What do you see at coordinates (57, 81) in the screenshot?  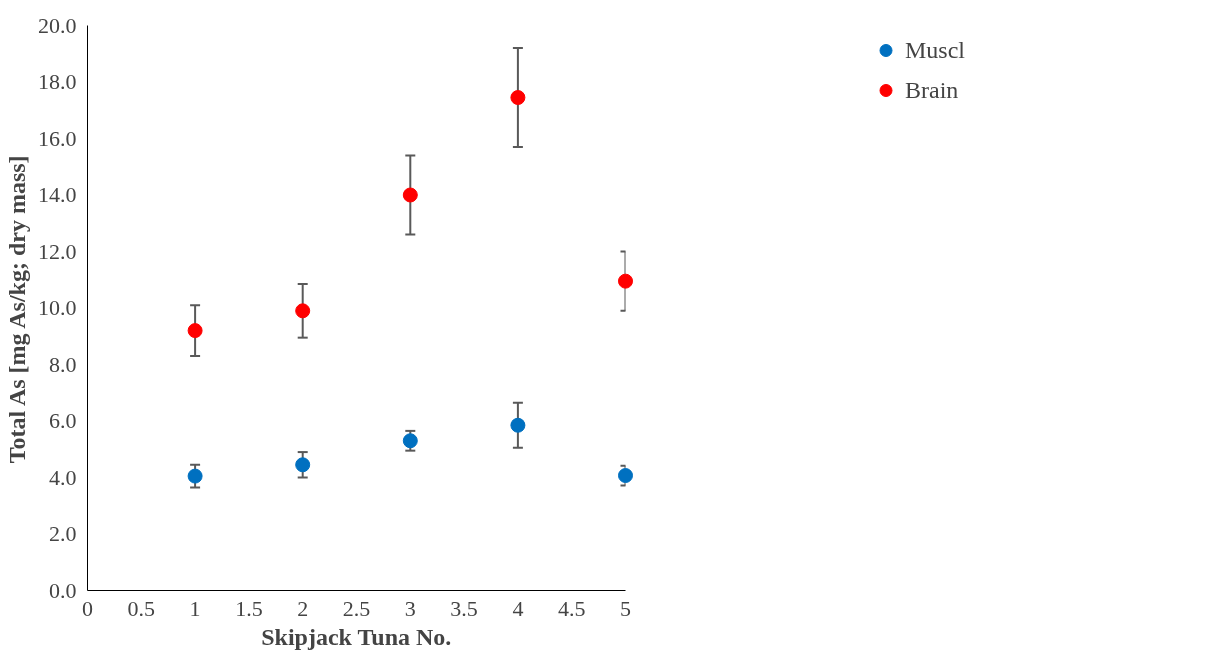 I see `y-tick-label: 18.0` at bounding box center [57, 81].